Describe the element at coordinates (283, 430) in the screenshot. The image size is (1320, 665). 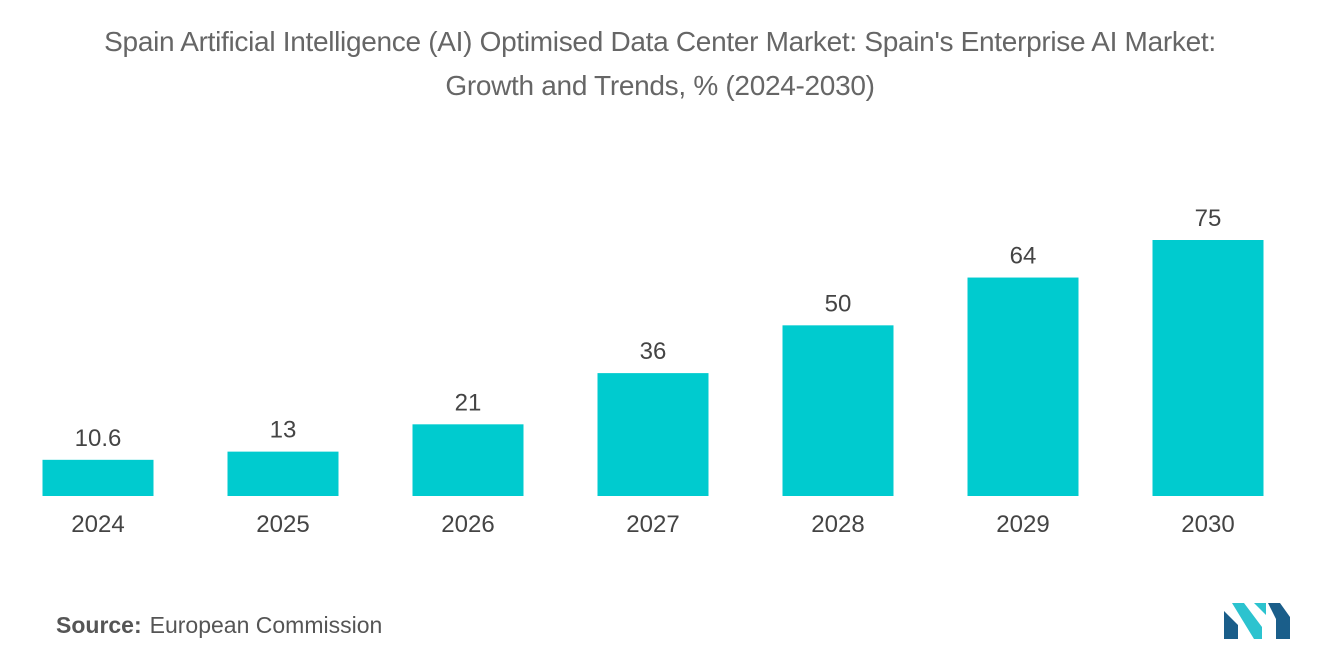
I see `data-label-2025: 13` at that location.